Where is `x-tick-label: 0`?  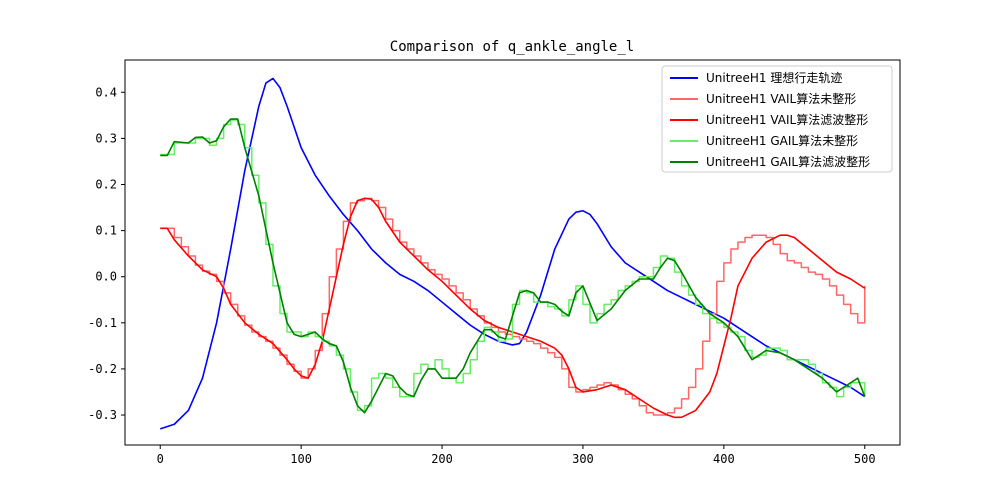
x-tick-label: 0 is located at coordinates (160, 459).